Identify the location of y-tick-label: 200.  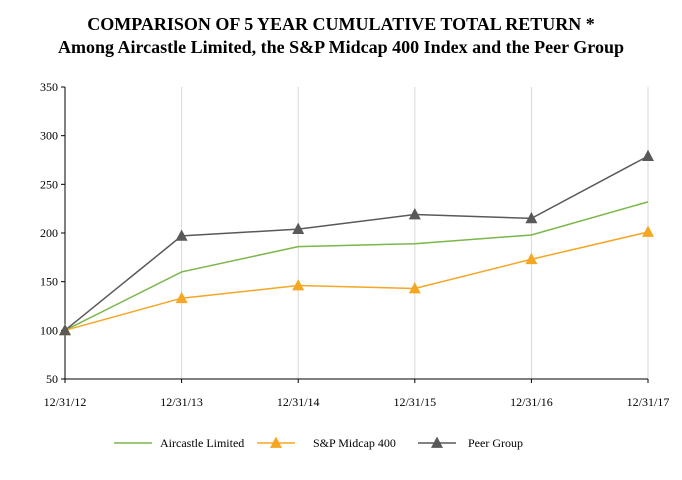
(49, 233).